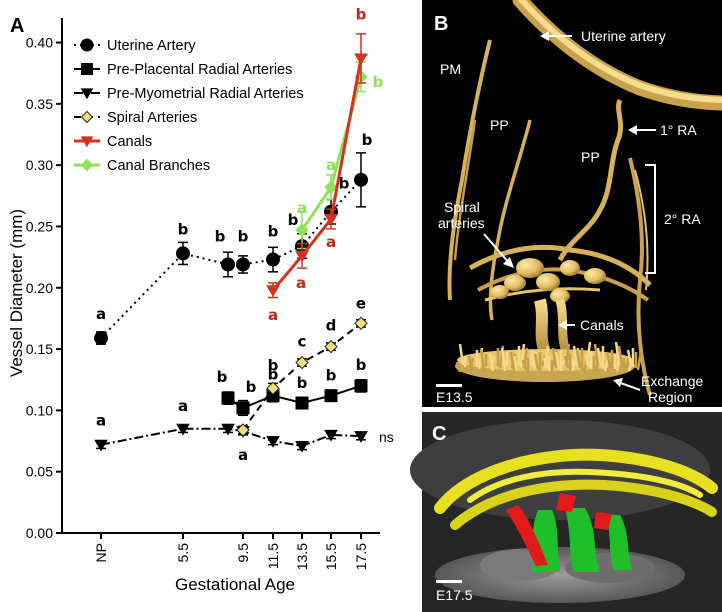 Image resolution: width=722 pixels, height=612 pixels. What do you see at coordinates (199, 70) in the screenshot?
I see `legend-label-preplacental: Pre-Placental Radial Arteries` at bounding box center [199, 70].